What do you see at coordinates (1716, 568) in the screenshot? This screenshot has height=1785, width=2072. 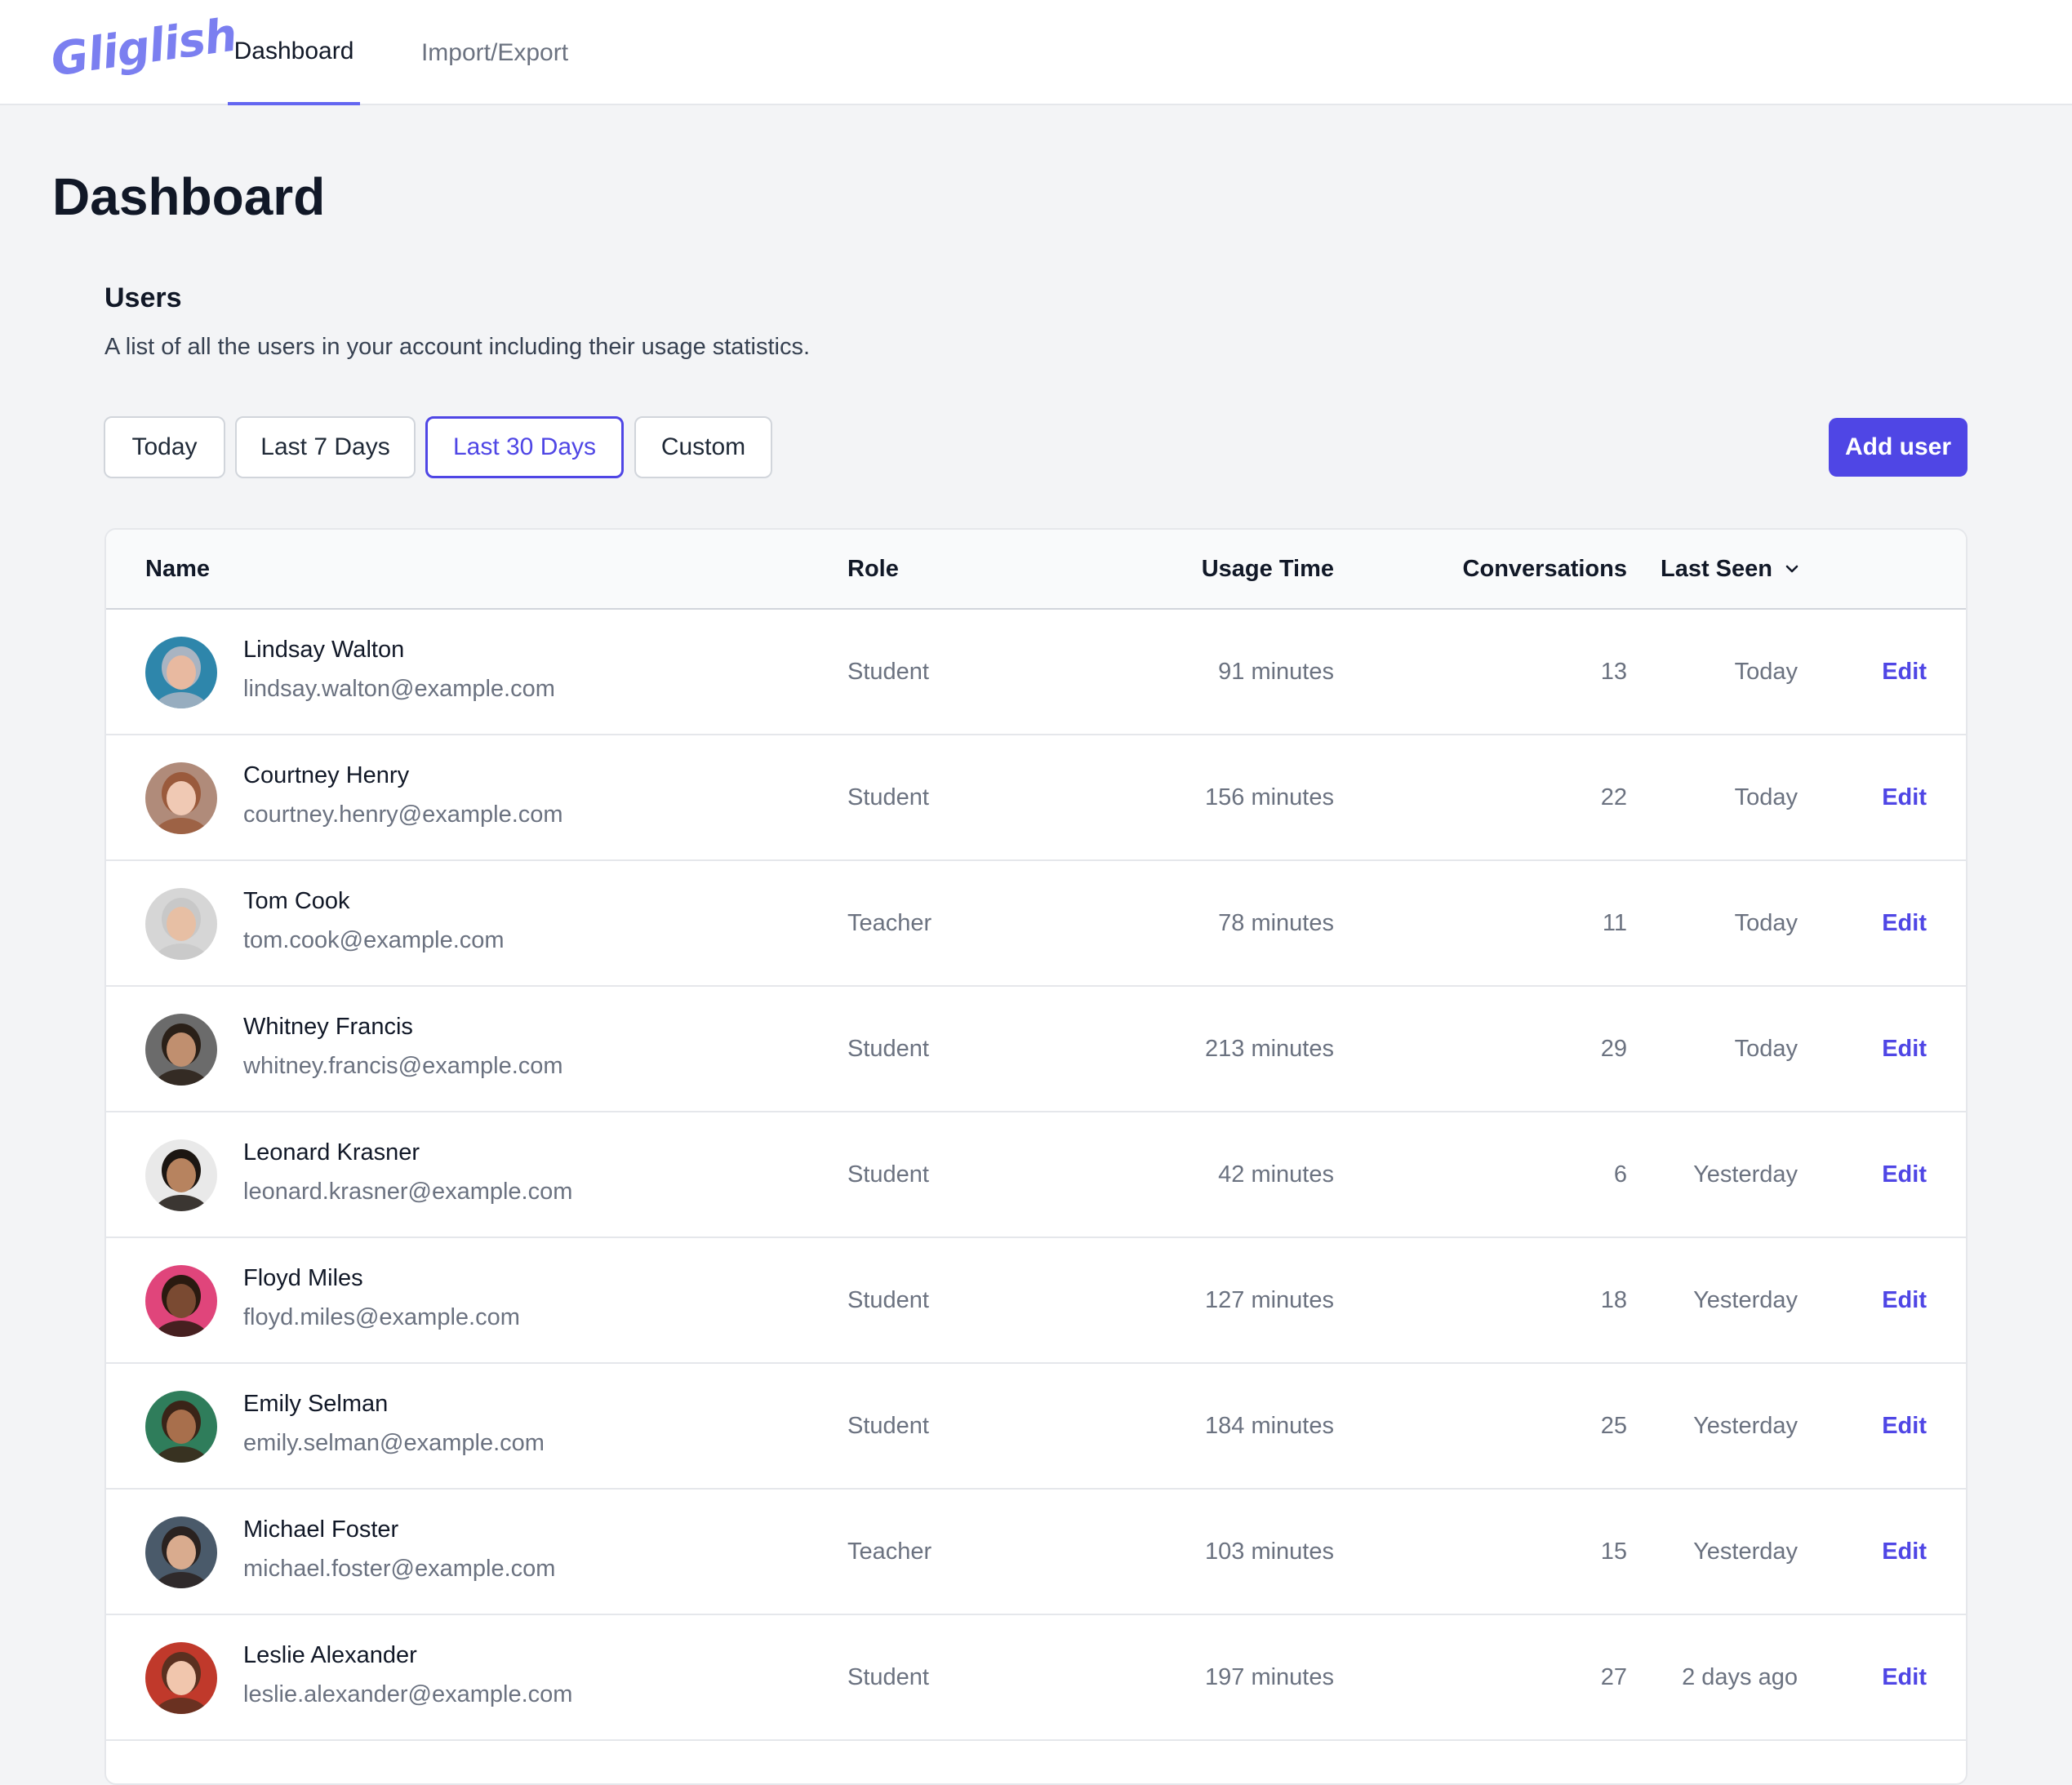 I see `last-seen-header-label: Last Seen` at bounding box center [1716, 568].